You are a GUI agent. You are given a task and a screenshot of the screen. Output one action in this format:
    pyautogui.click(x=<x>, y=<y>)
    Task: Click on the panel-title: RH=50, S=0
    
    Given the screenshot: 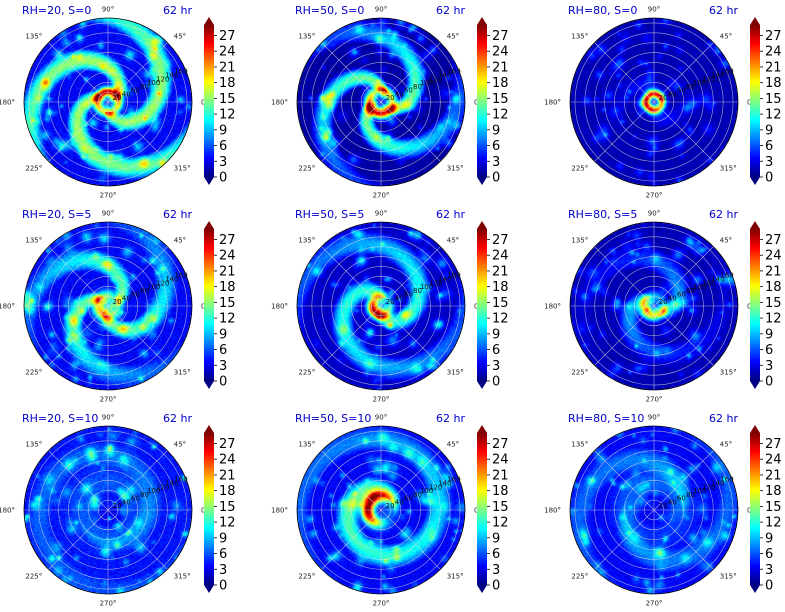 What is the action you would take?
    pyautogui.click(x=329, y=10)
    